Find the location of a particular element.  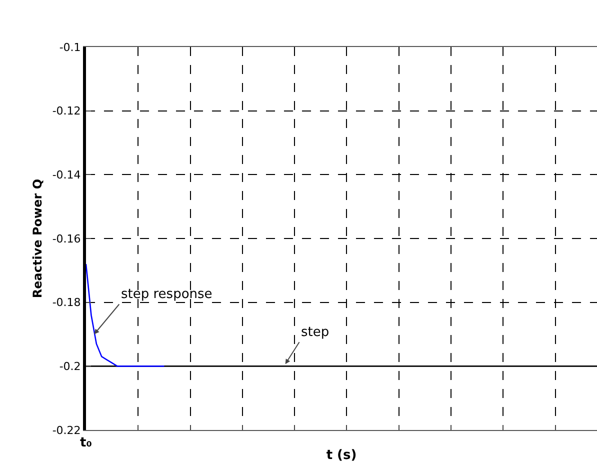

y-tick-label: -0.22 is located at coordinates (66, 430).